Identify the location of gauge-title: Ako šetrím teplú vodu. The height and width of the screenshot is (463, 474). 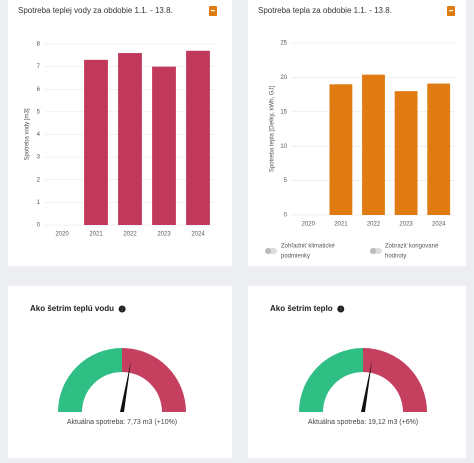
(72, 308).